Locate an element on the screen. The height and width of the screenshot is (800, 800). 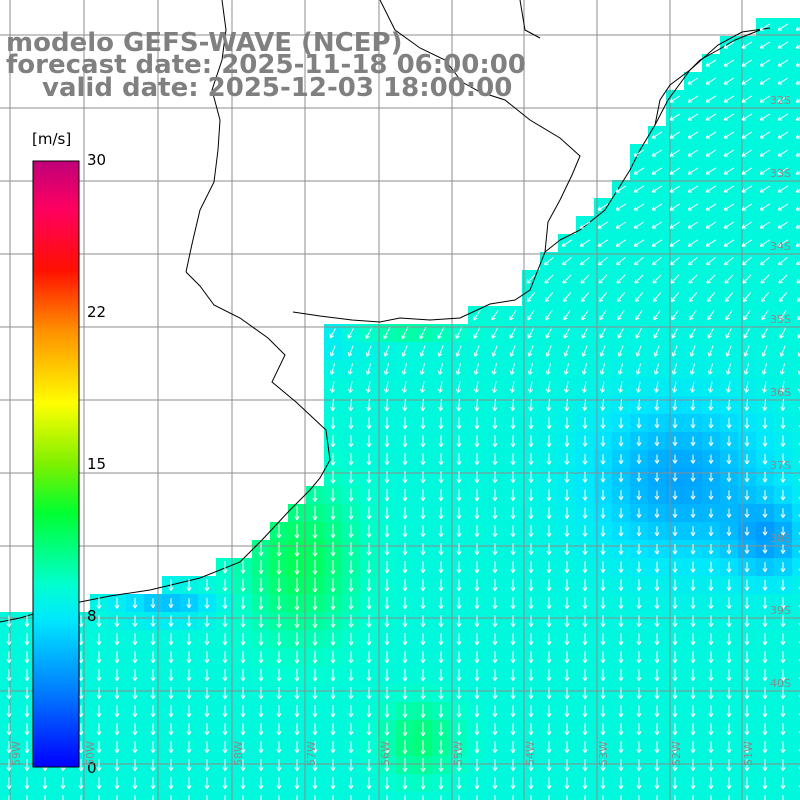
lon-label: 51W is located at coordinates (748, 753).